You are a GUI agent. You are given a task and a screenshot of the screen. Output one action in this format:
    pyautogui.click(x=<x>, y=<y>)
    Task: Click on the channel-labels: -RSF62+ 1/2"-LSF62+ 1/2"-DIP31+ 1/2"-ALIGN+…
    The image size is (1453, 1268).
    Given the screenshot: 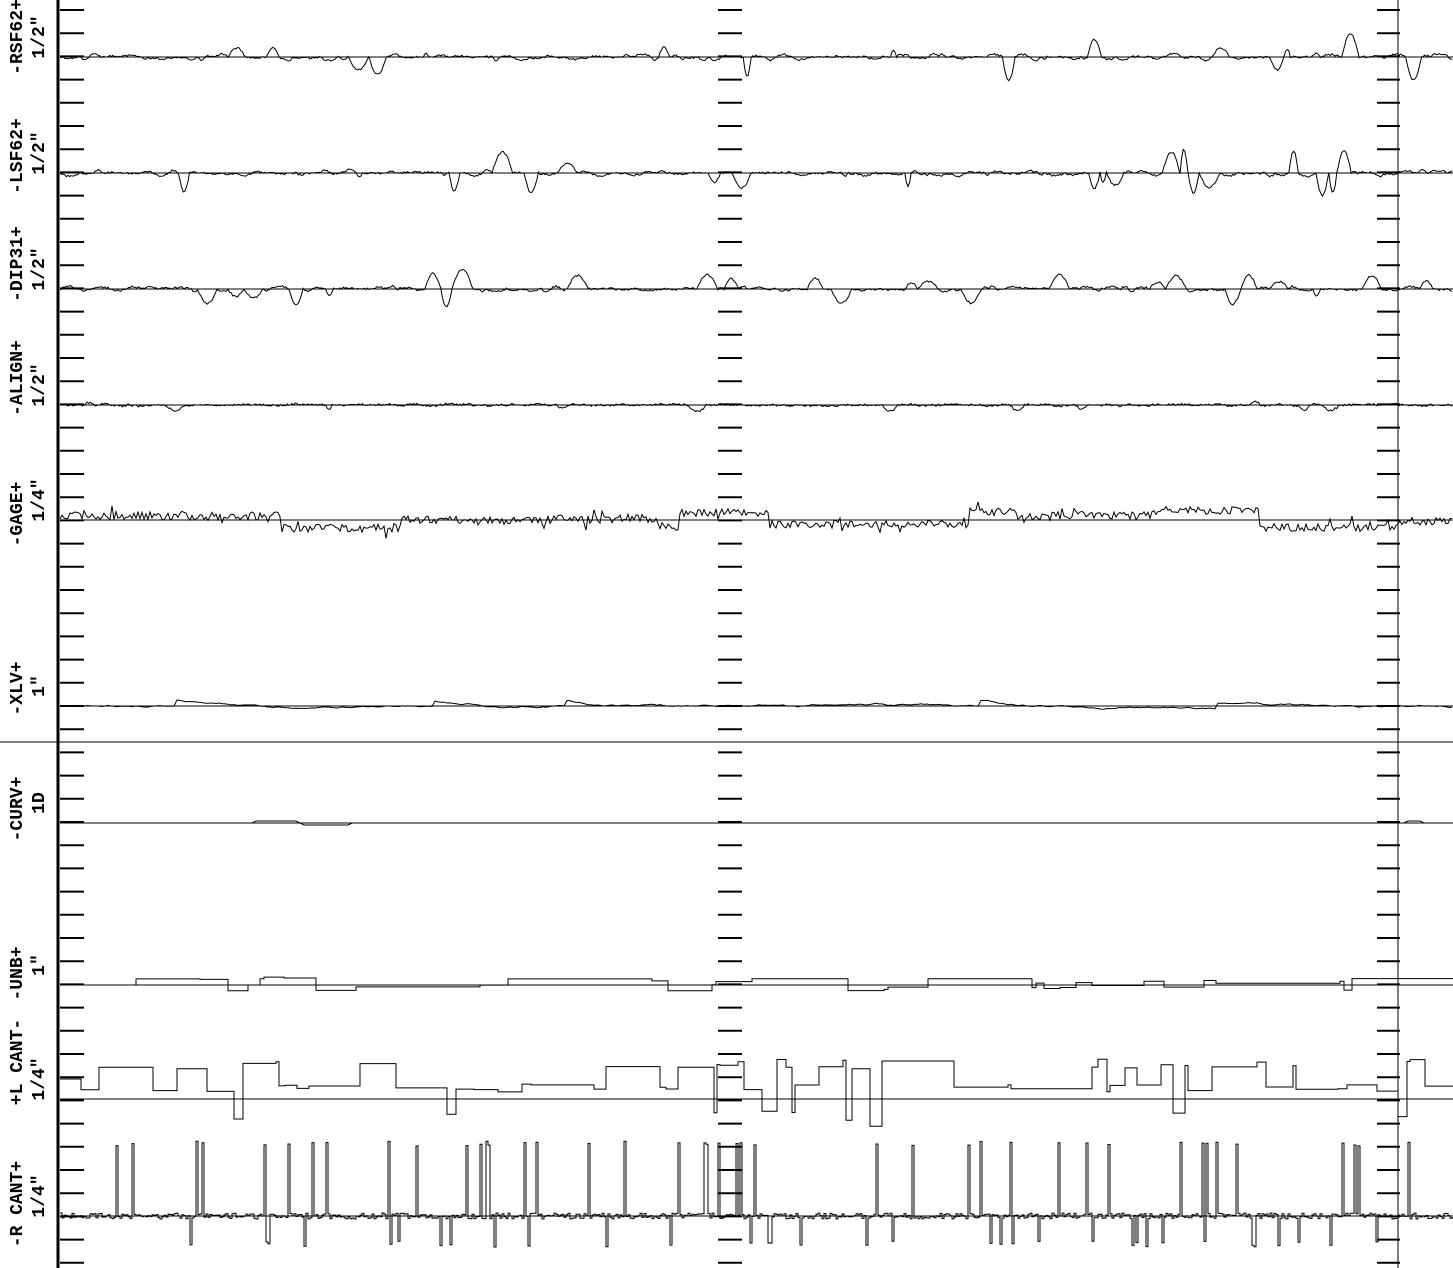 What is the action you would take?
    pyautogui.click(x=29, y=623)
    